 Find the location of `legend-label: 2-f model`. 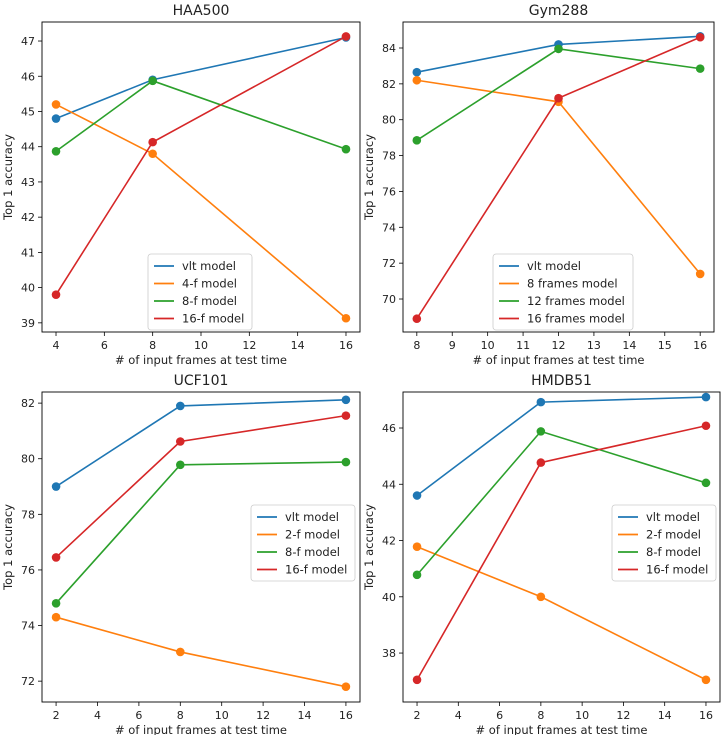

legend-label: 2-f model is located at coordinates (312, 535).